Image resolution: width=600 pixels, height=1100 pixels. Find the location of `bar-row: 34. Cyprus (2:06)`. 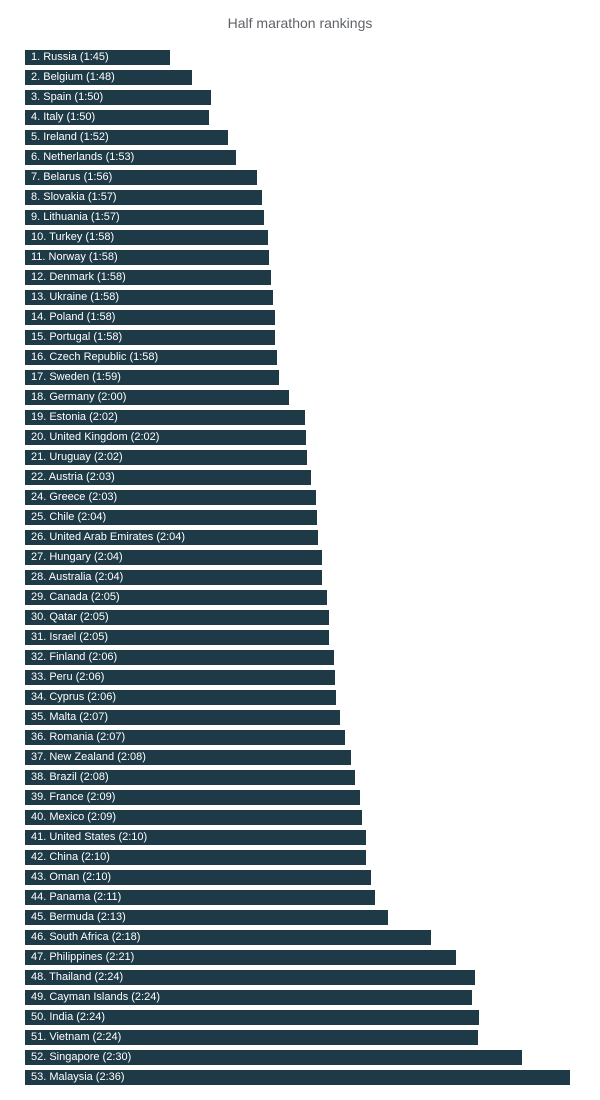

bar-row: 34. Cyprus (2:06) is located at coordinates (312, 697).